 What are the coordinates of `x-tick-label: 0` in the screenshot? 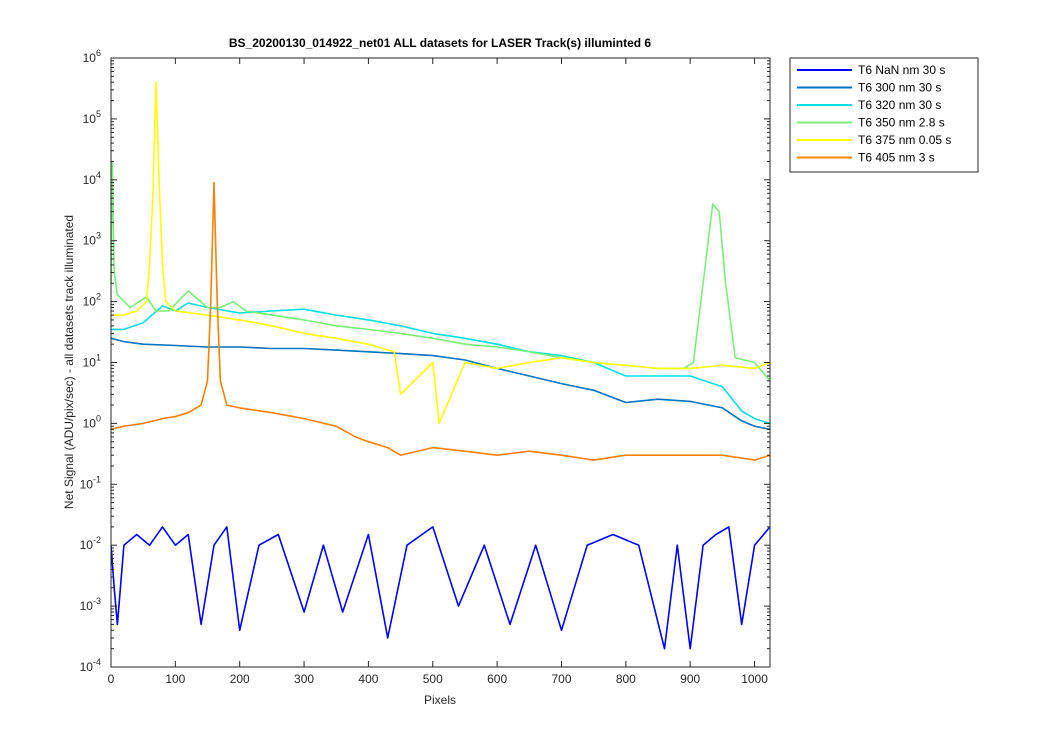 It's located at (111, 679).